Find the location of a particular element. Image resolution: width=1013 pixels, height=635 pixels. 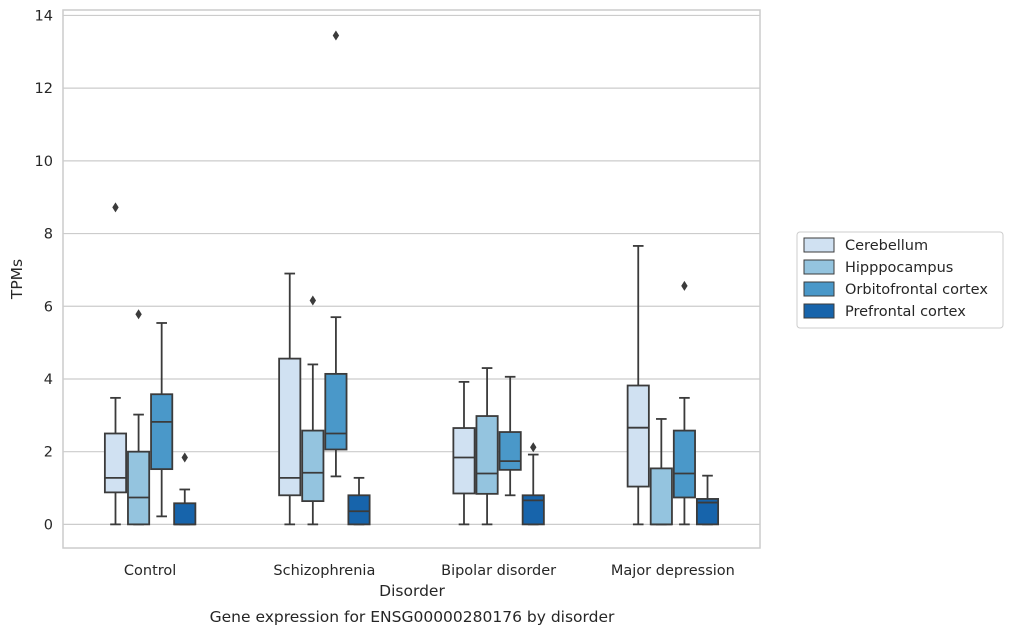

x-tick-label: Bipolar disorder is located at coordinates (498, 571).